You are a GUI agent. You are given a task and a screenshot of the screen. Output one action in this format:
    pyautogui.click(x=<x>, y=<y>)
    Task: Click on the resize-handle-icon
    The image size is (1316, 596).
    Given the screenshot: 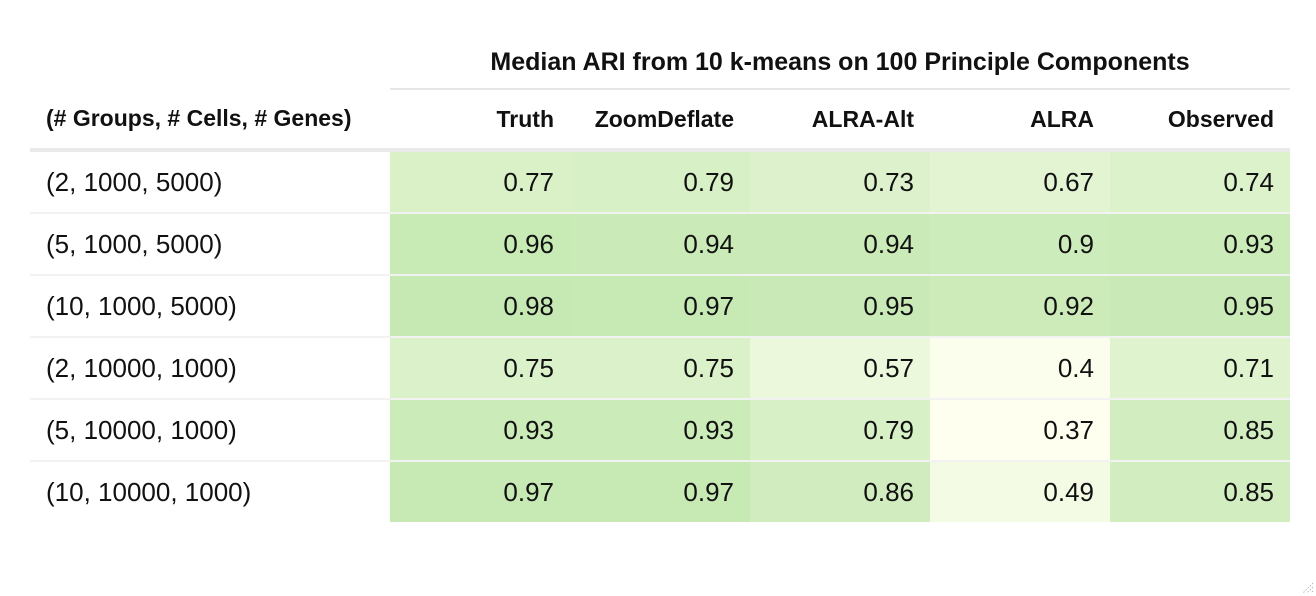 What is the action you would take?
    pyautogui.click(x=1307, y=587)
    